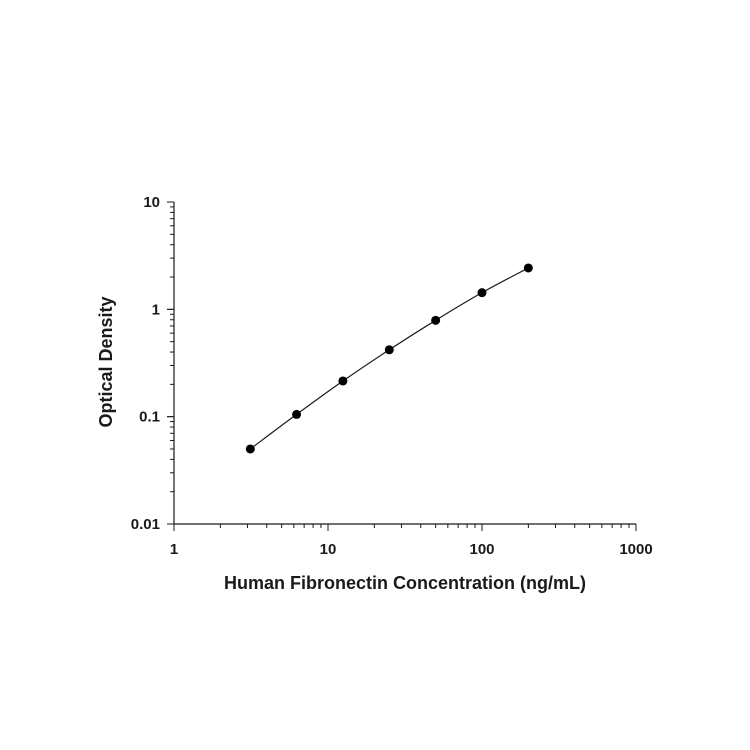  Describe the element at coordinates (635, 549) in the screenshot. I see `x-tick-label: 1000` at that location.